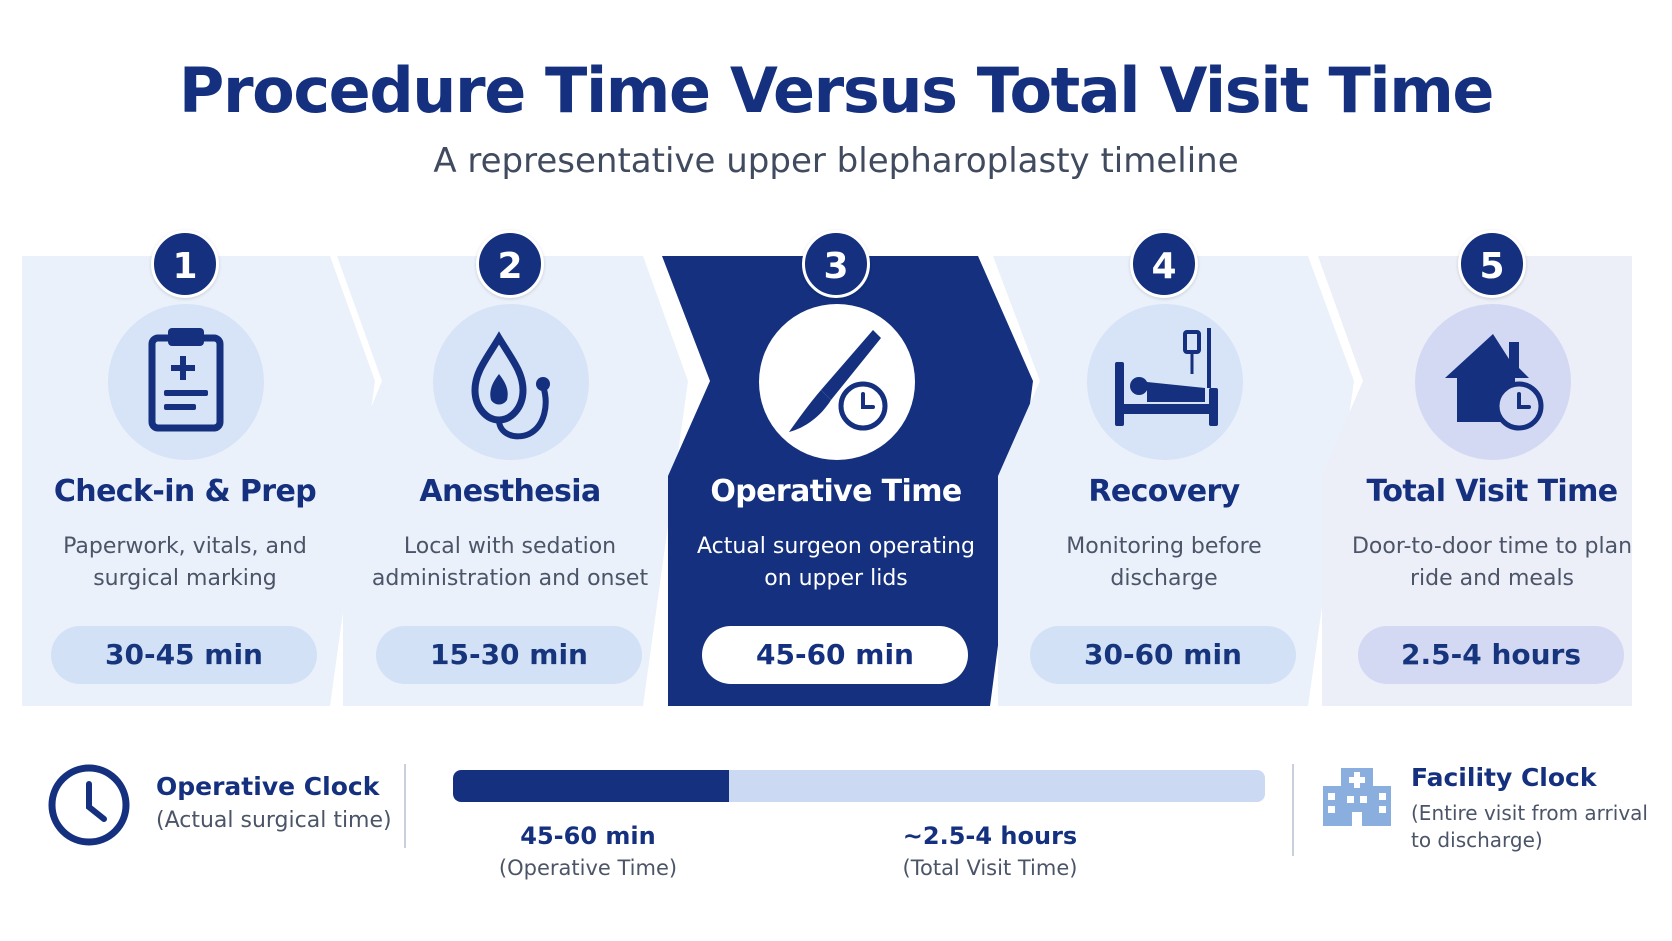 The width and height of the screenshot is (1672, 941). Describe the element at coordinates (184, 655) in the screenshot. I see `duration-pill: 30-45 min` at that location.